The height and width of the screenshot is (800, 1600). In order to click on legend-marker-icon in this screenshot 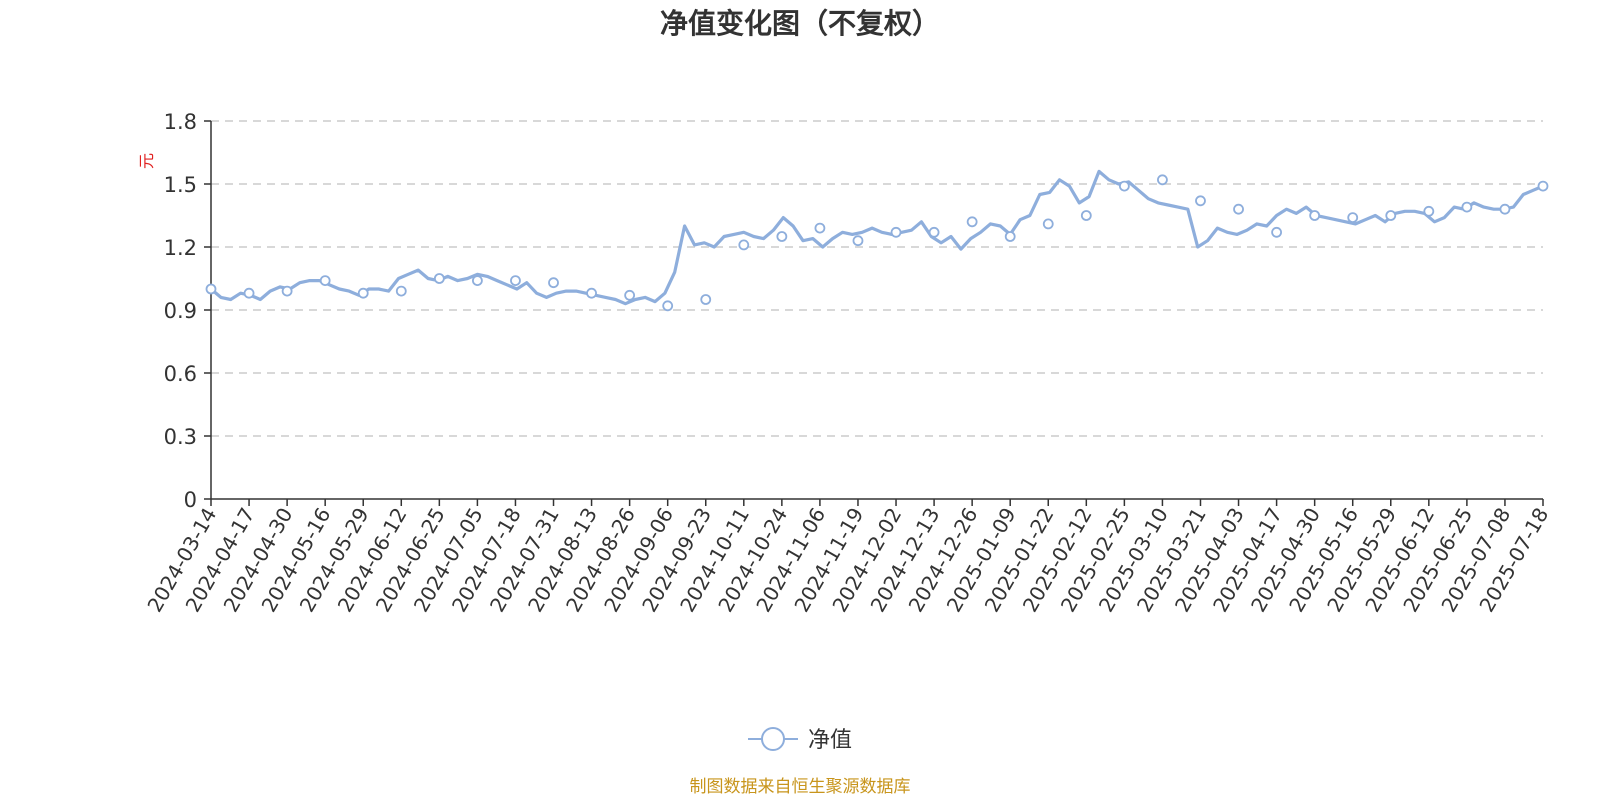, I will do `click(773, 739)`.